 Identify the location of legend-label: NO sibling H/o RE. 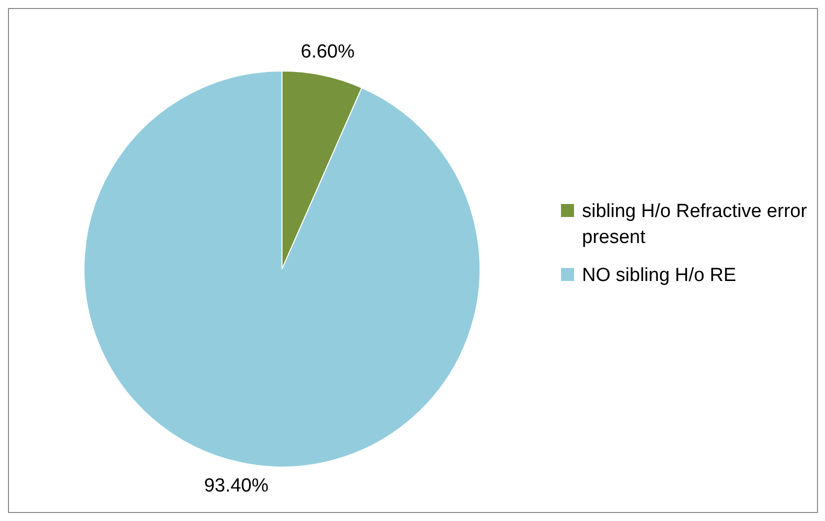
(659, 276).